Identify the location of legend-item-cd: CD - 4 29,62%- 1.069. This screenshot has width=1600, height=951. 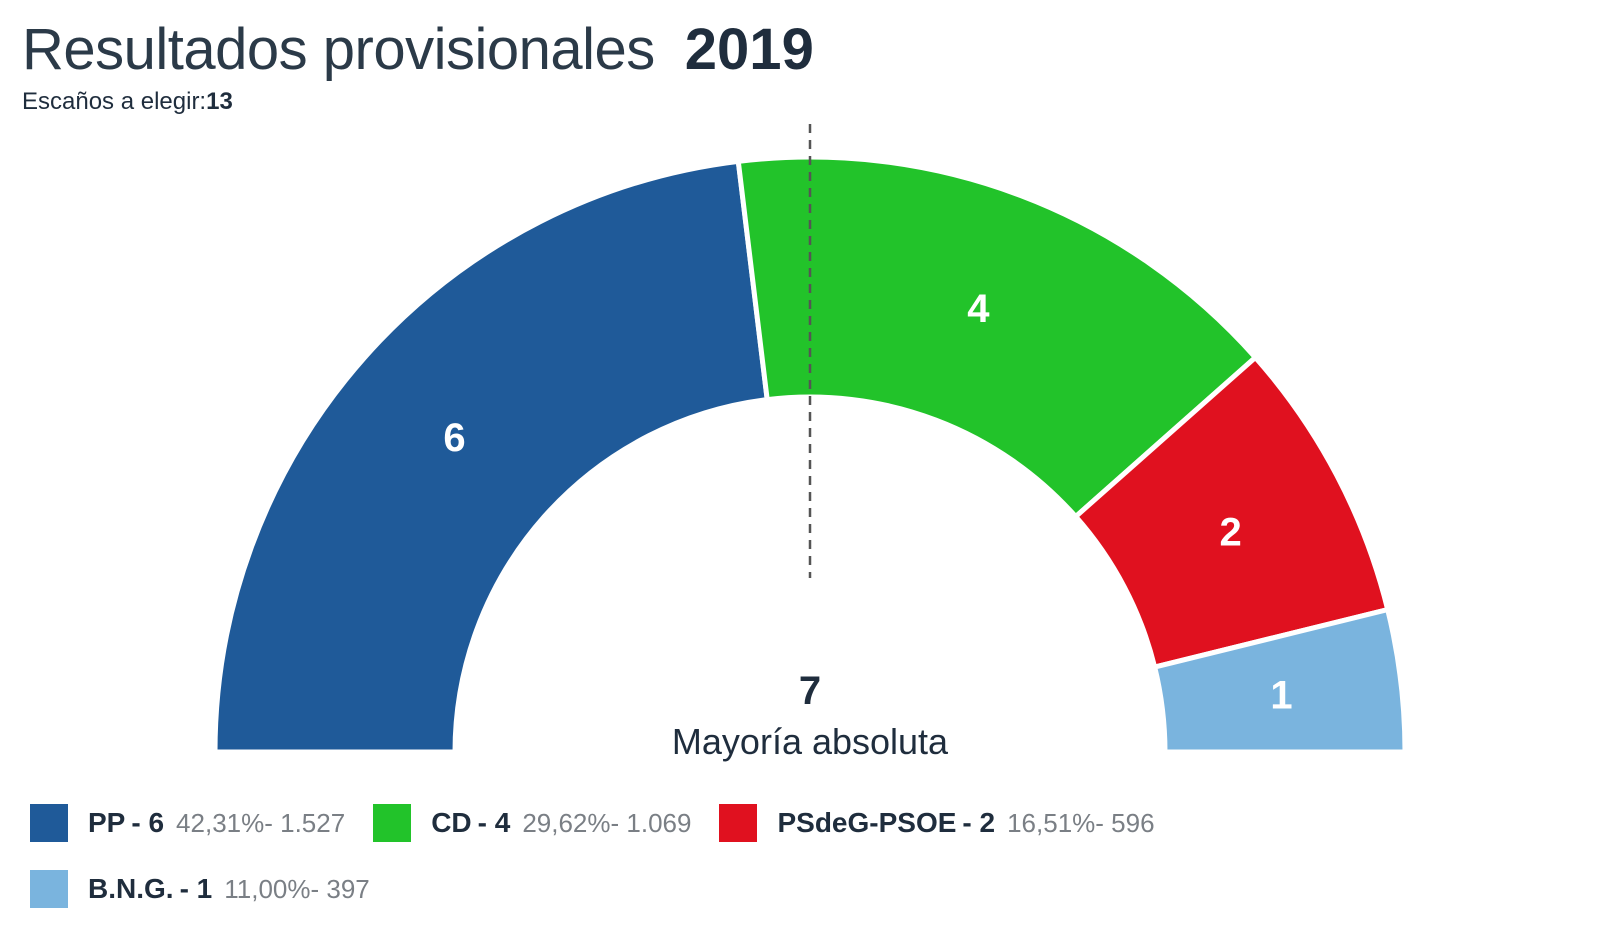
(532, 823).